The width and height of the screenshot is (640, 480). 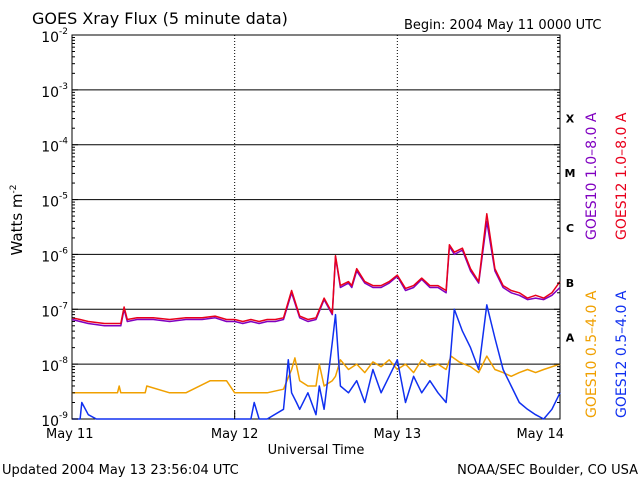 I want to click on y-tick-label-exponent: -4, so click(x=63, y=142).